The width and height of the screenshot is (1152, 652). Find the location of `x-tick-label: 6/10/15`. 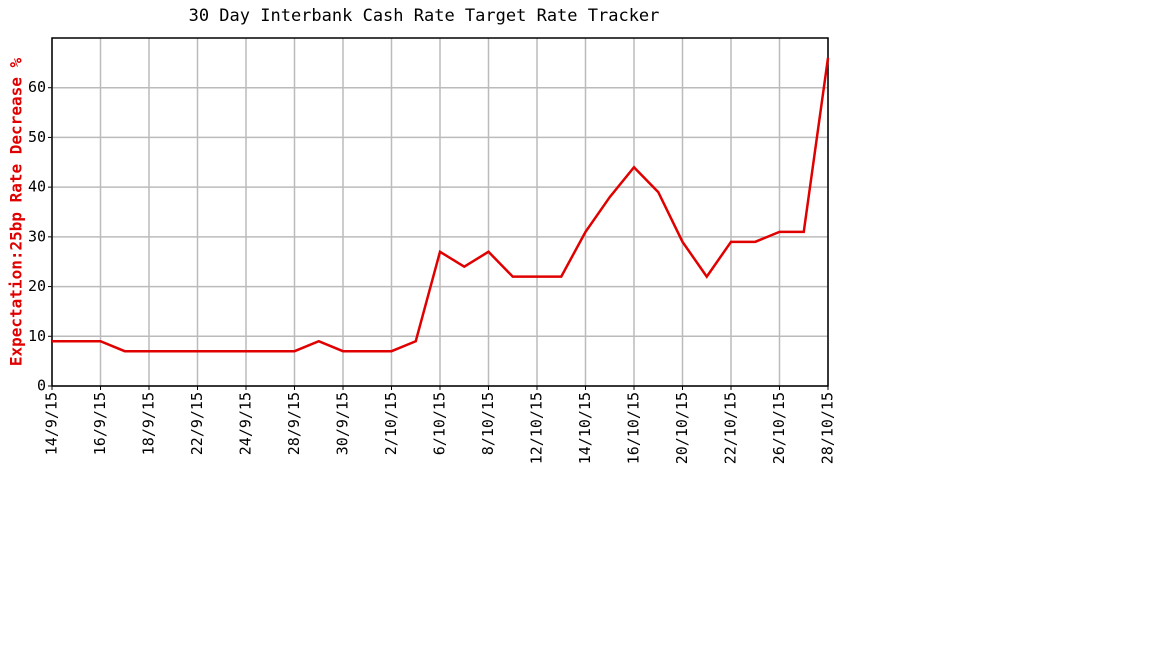

x-tick-label: 6/10/15 is located at coordinates (440, 423).